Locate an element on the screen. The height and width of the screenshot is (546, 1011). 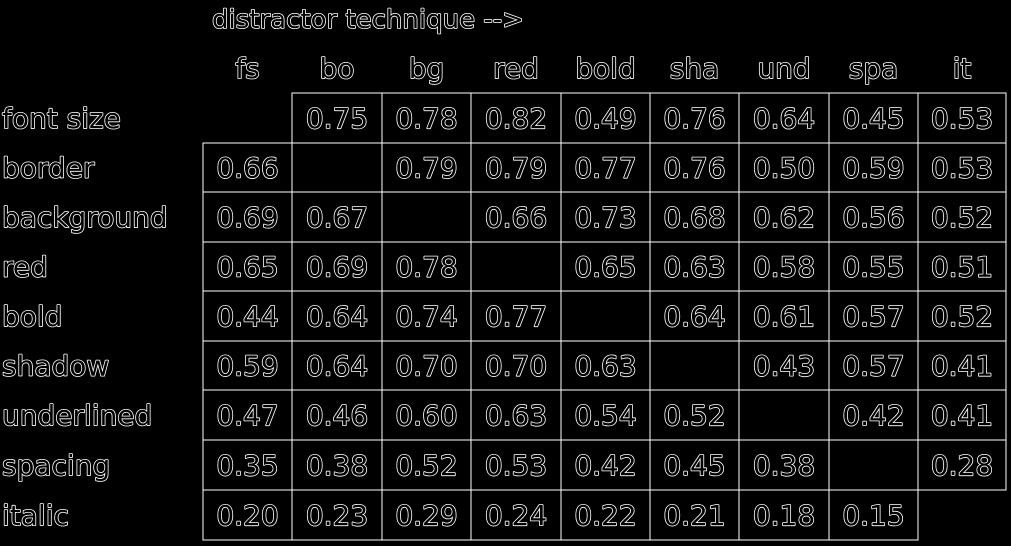
table-title: distractor technique --> is located at coordinates (368, 20).